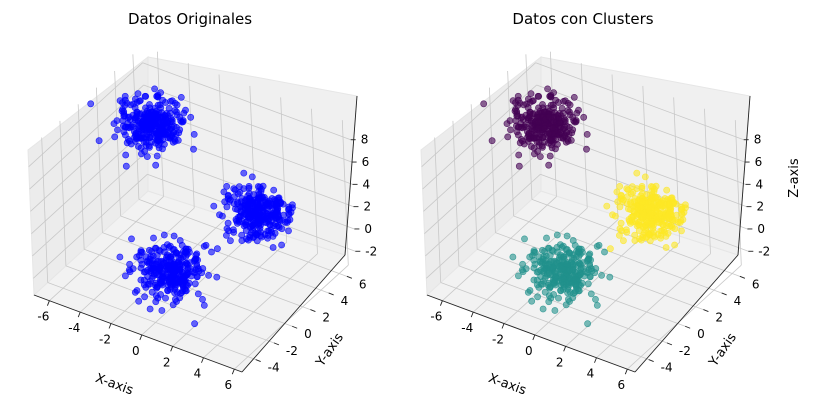 The height and width of the screenshot is (415, 817). What do you see at coordinates (367, 184) in the screenshot?
I see `z-tick-label: 4` at bounding box center [367, 184].